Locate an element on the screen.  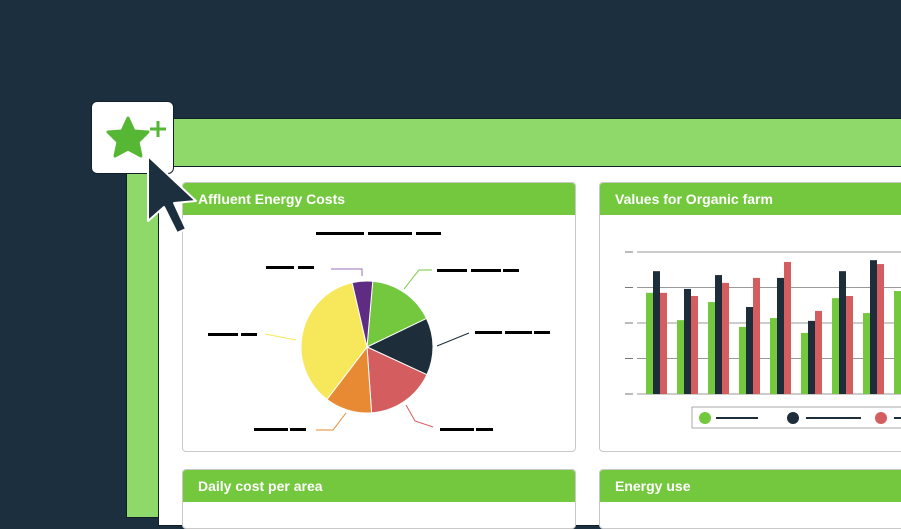
add-favorite-button is located at coordinates (132, 137).